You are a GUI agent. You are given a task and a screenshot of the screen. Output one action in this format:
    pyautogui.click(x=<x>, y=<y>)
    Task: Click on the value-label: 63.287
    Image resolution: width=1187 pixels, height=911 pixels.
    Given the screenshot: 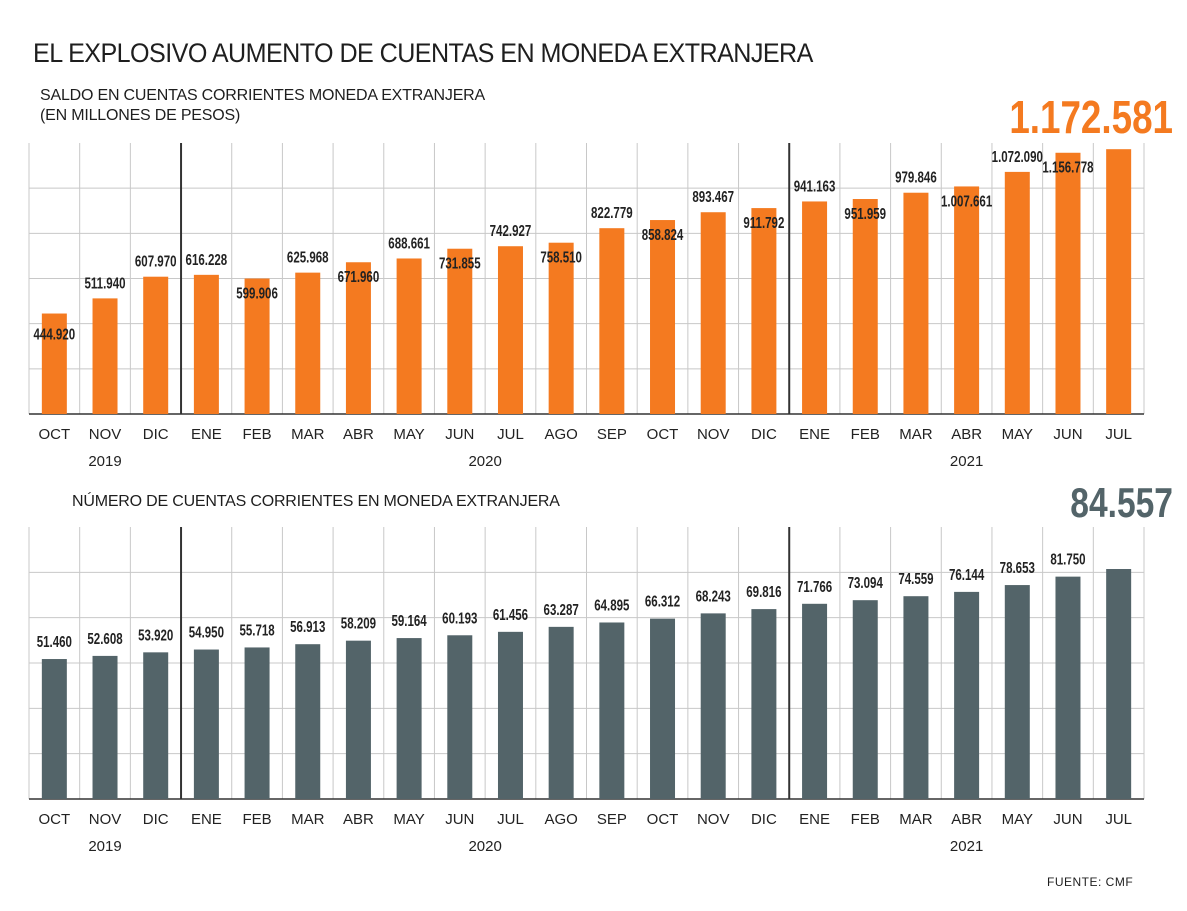 What is the action you would take?
    pyautogui.click(x=561, y=609)
    